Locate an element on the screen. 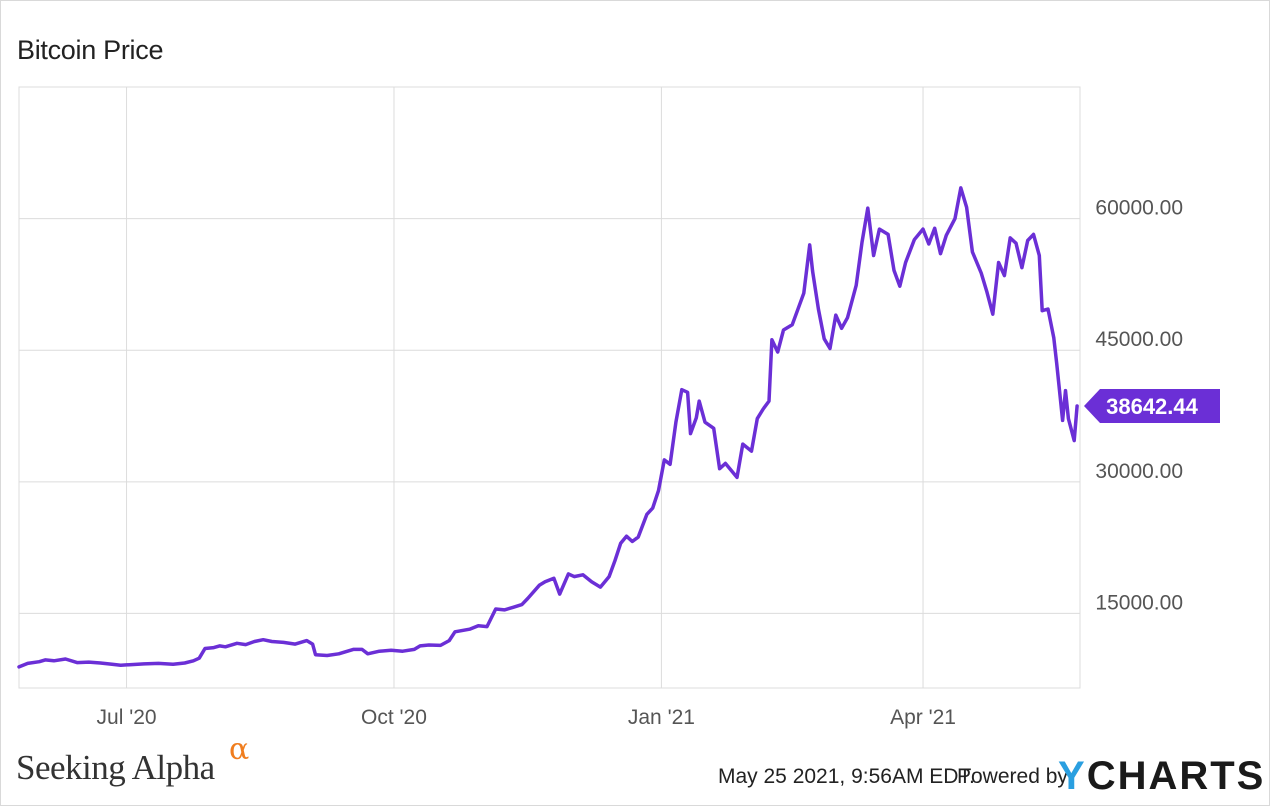 The height and width of the screenshot is (806, 1270). chart-title: Bitcoin Price is located at coordinates (90, 50).